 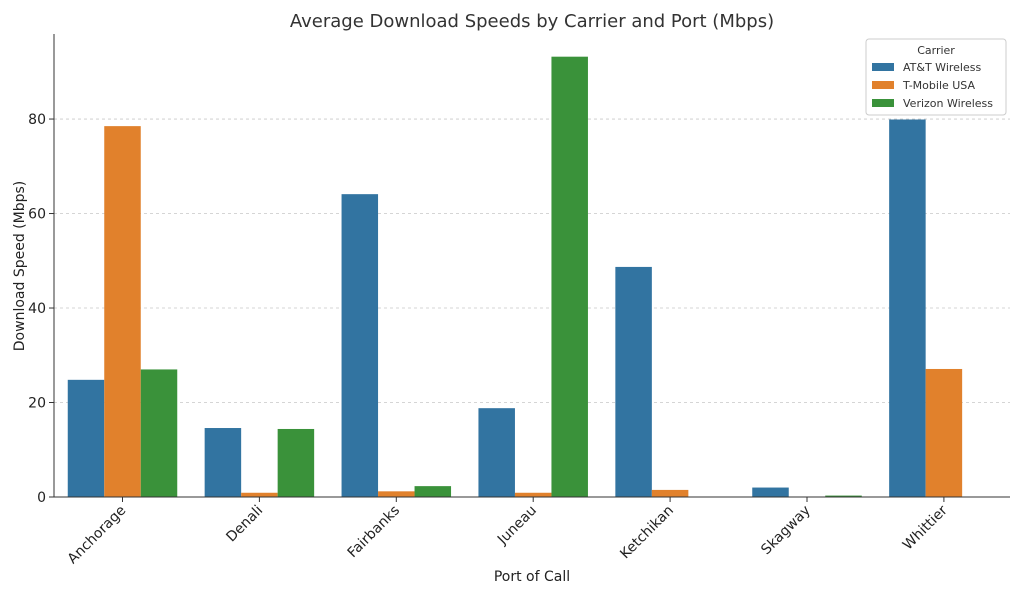 What do you see at coordinates (122, 311) in the screenshot?
I see `bar-t-mobile-usa-anchorage` at bounding box center [122, 311].